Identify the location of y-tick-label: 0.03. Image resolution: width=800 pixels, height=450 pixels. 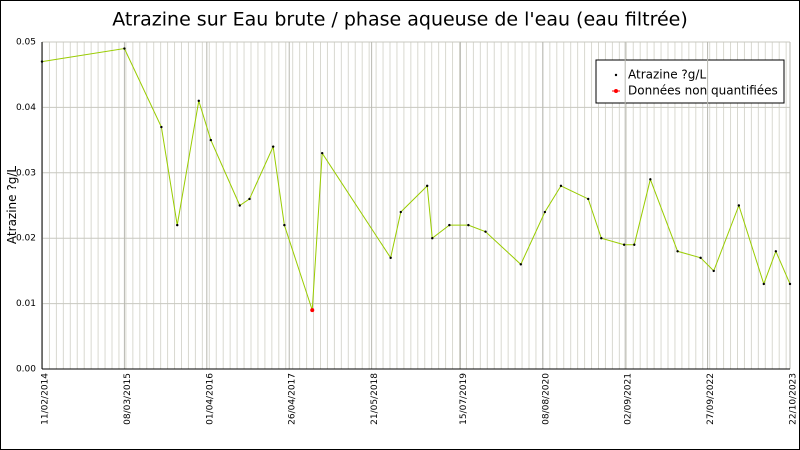
(26, 173).